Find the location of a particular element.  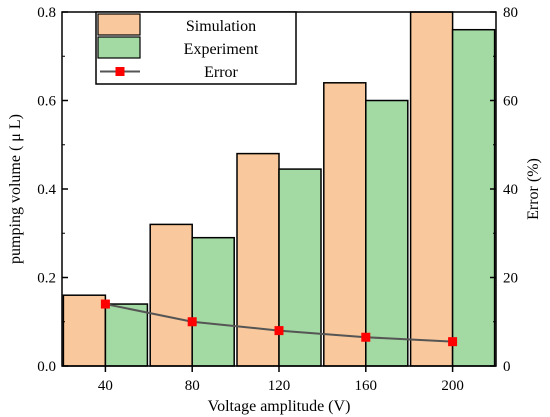

y-axis-label: pumping volume ( μ L) is located at coordinates (15, 189).